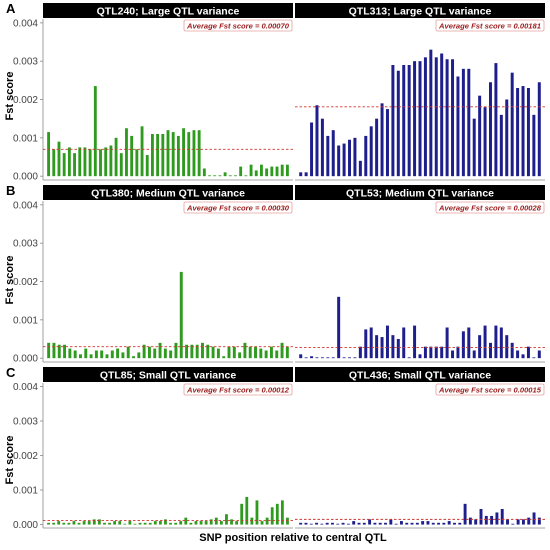 The image size is (550, 550). What do you see at coordinates (420, 194) in the screenshot?
I see `panel-title: QTL53; Medium QTL variance` at bounding box center [420, 194].